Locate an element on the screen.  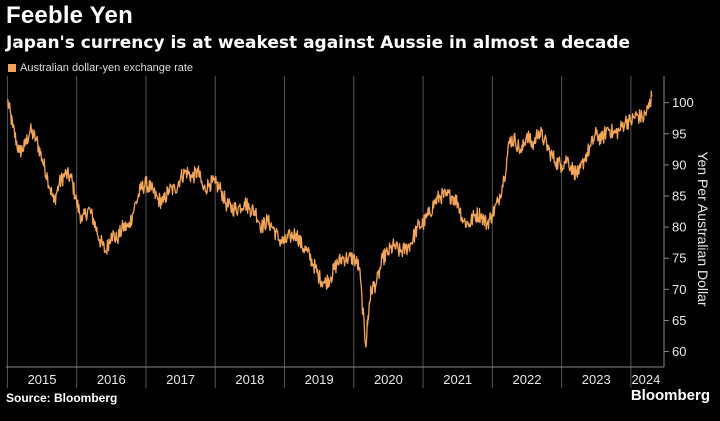
x-tick-label: 2015 is located at coordinates (42, 379).